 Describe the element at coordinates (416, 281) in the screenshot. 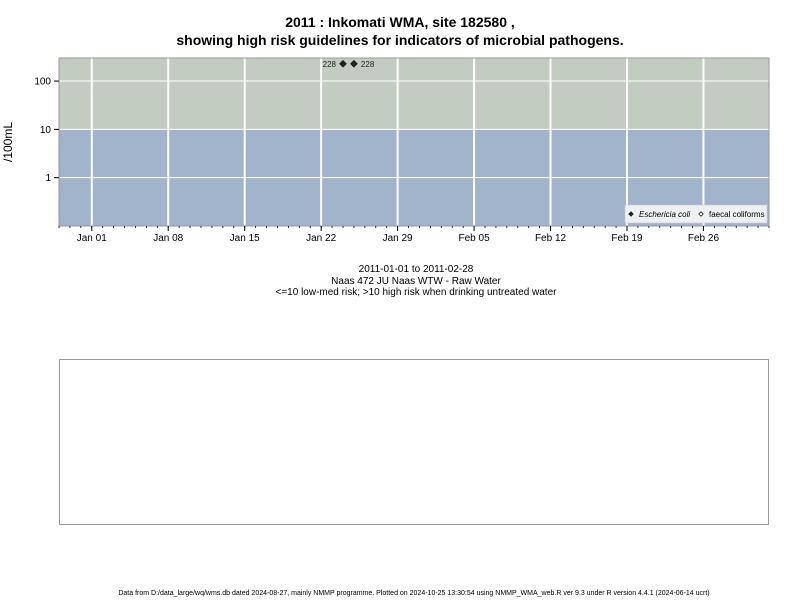

I see `site-name: Naas 472 JU Naas WTW - Raw Water` at that location.